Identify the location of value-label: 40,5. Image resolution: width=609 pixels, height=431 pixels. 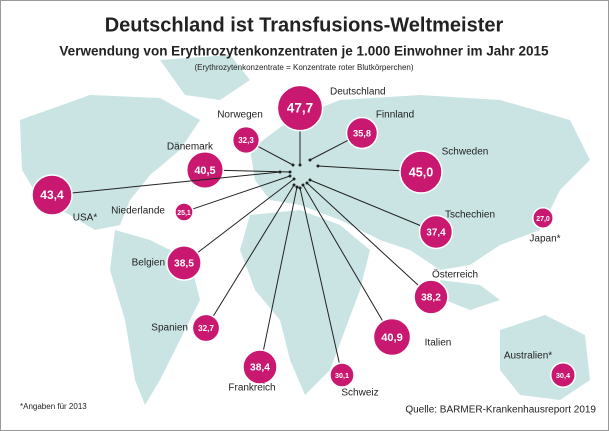
(204, 171).